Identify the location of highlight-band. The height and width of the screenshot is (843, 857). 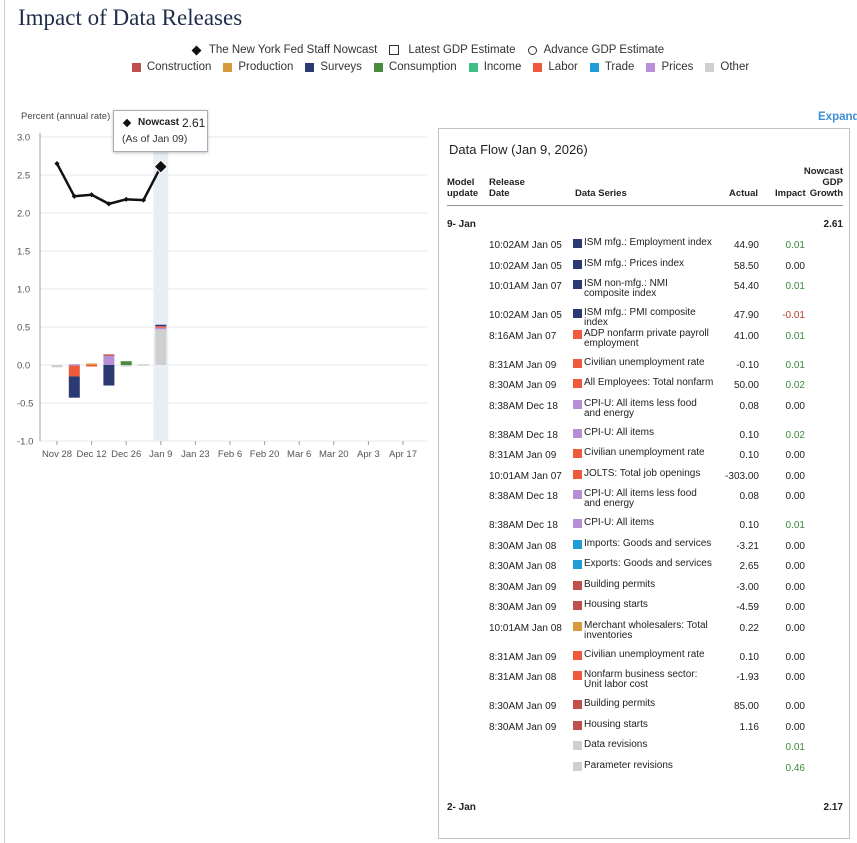
(161, 288).